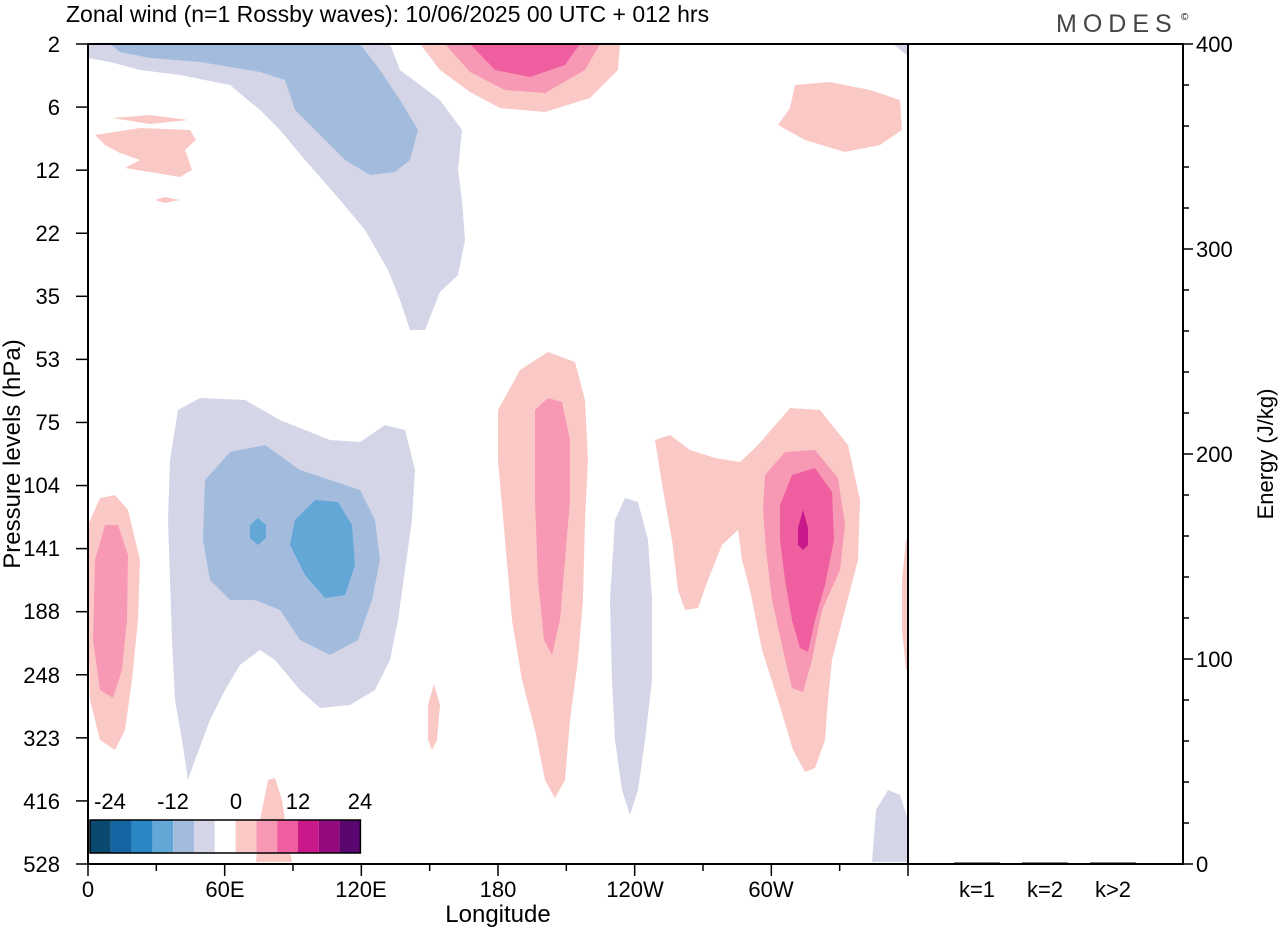  Describe the element at coordinates (905, 605) in the screenshot. I see `contour-pos-edge-east` at that location.